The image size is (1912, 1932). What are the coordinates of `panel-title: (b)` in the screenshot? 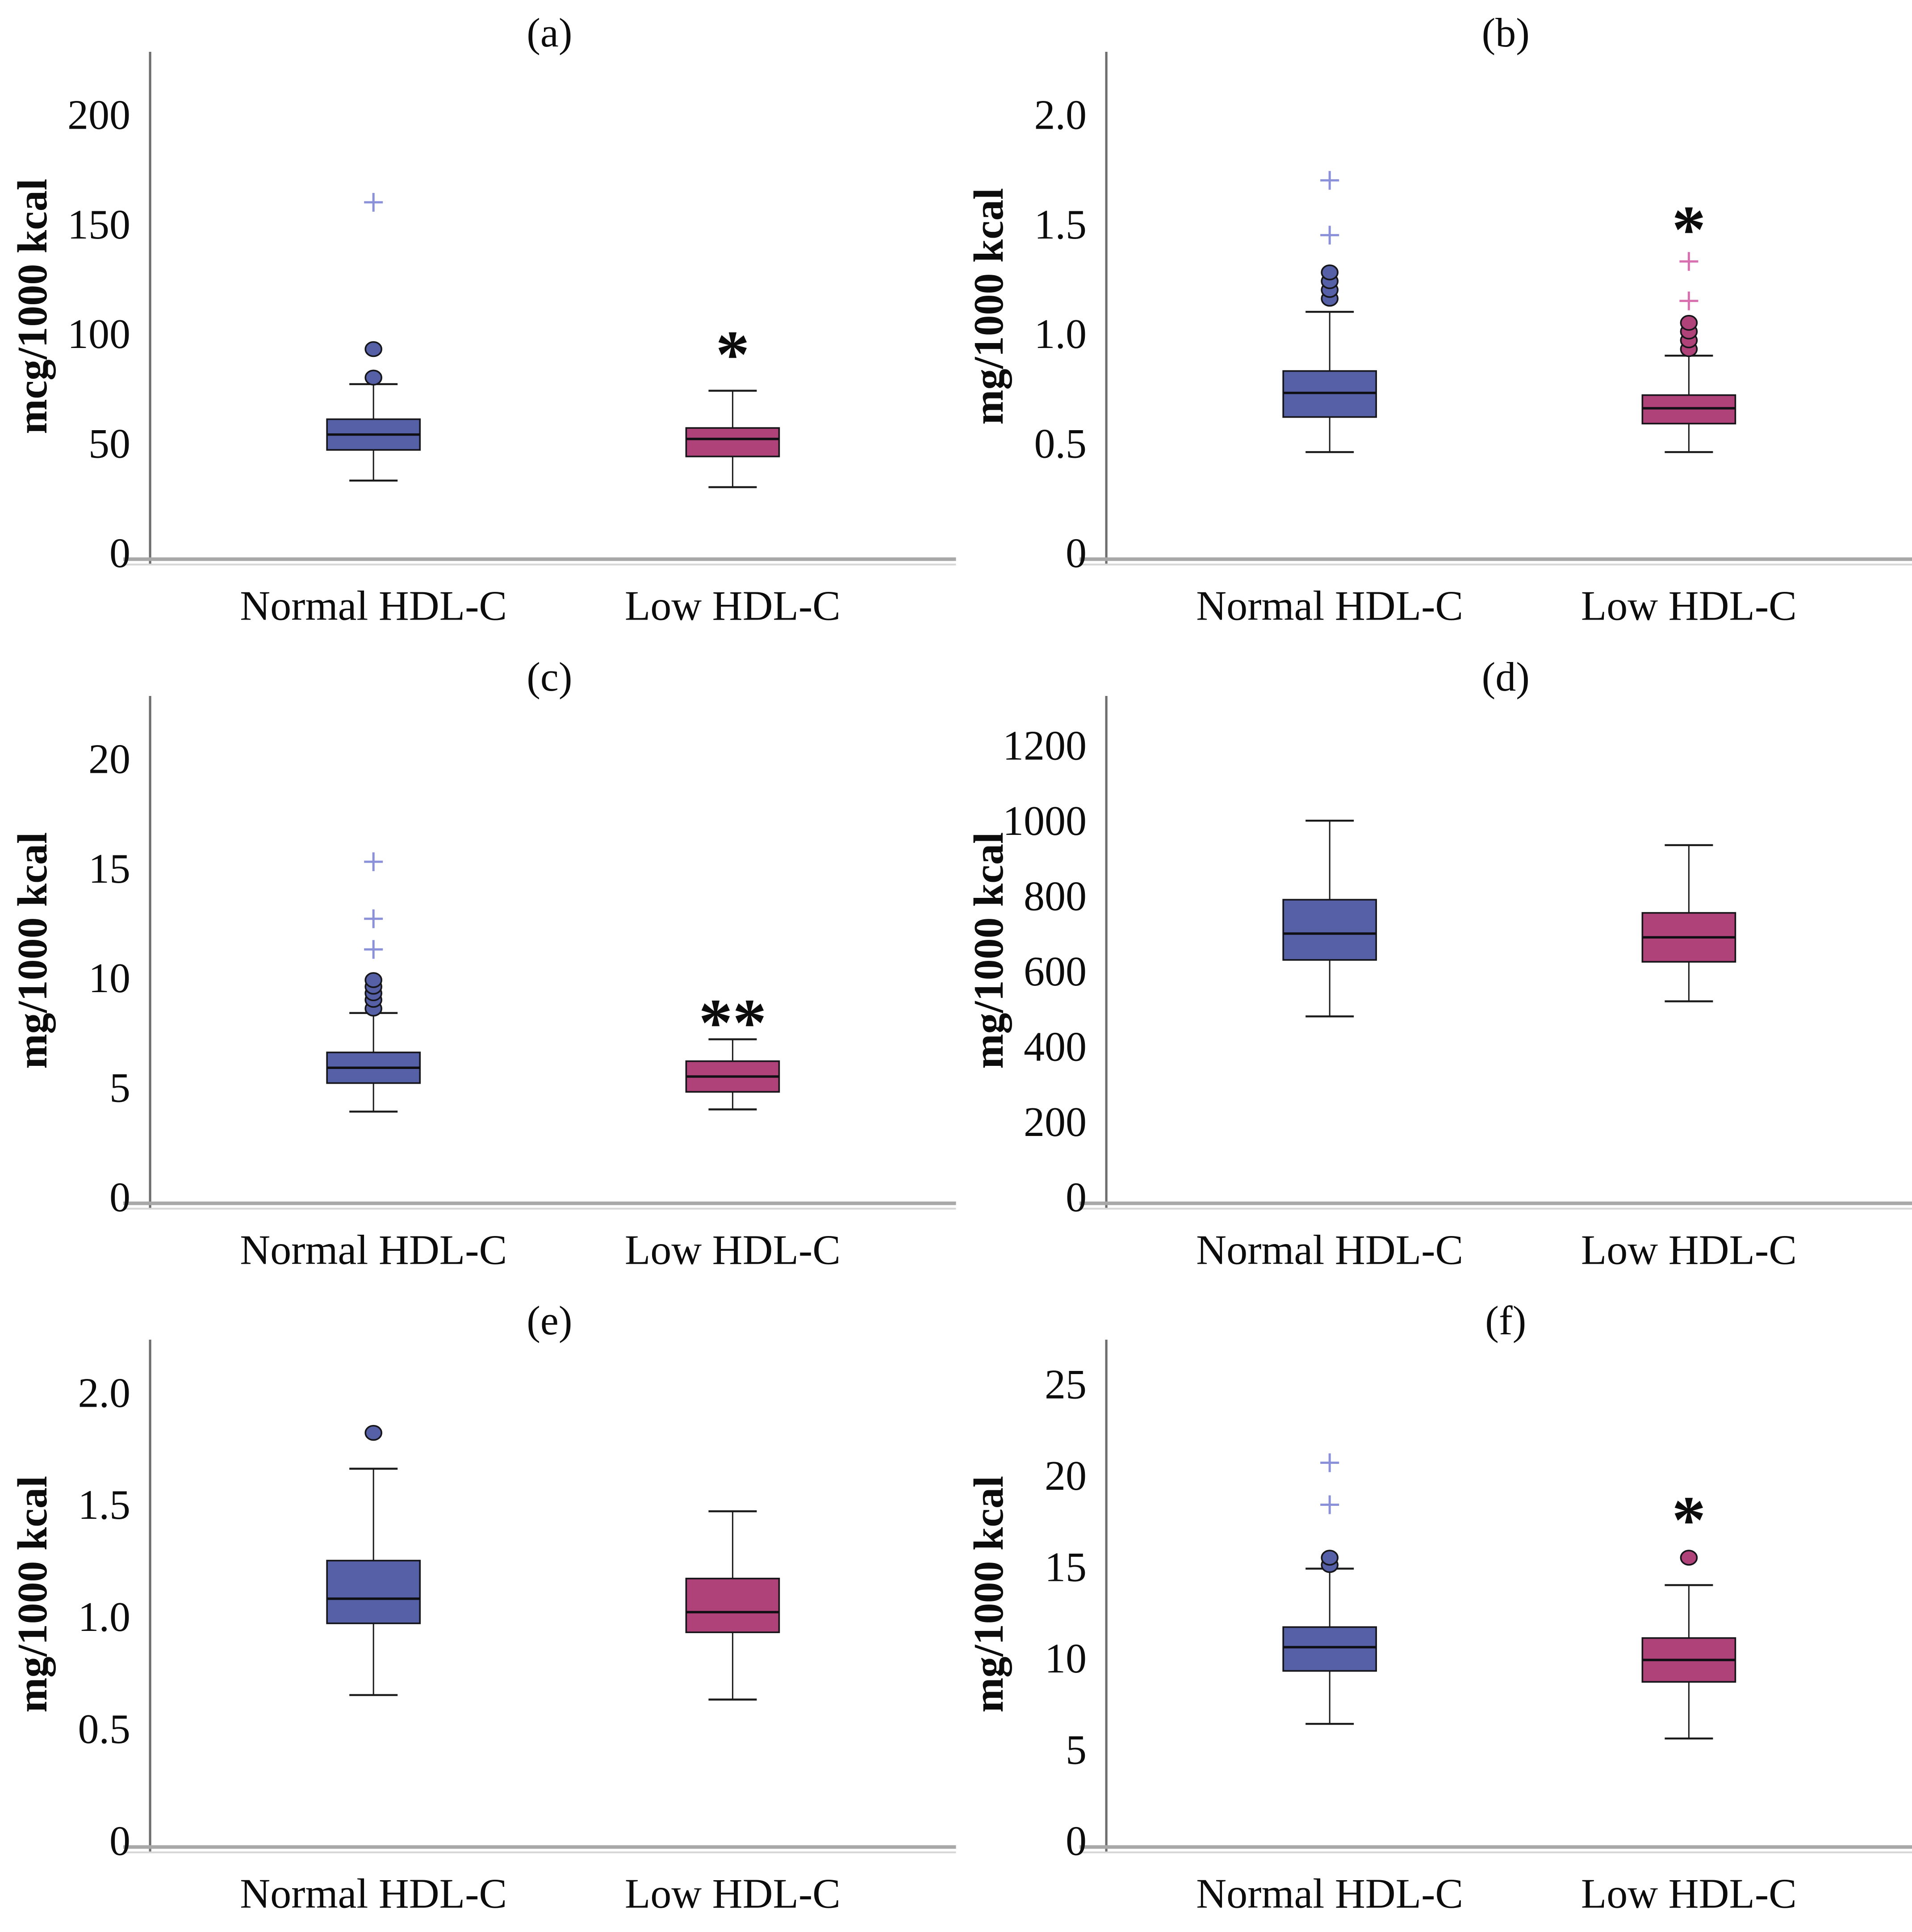 It's located at (1505, 32).